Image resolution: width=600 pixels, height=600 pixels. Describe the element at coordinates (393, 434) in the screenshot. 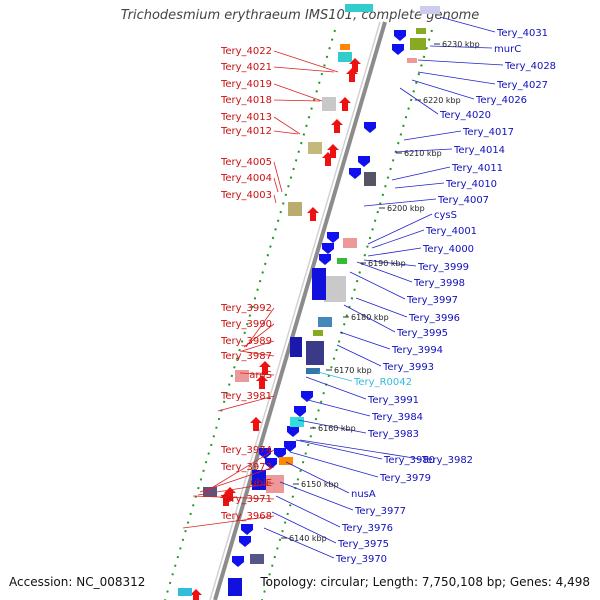

I see `right-gene-label: Tery_3983` at that location.